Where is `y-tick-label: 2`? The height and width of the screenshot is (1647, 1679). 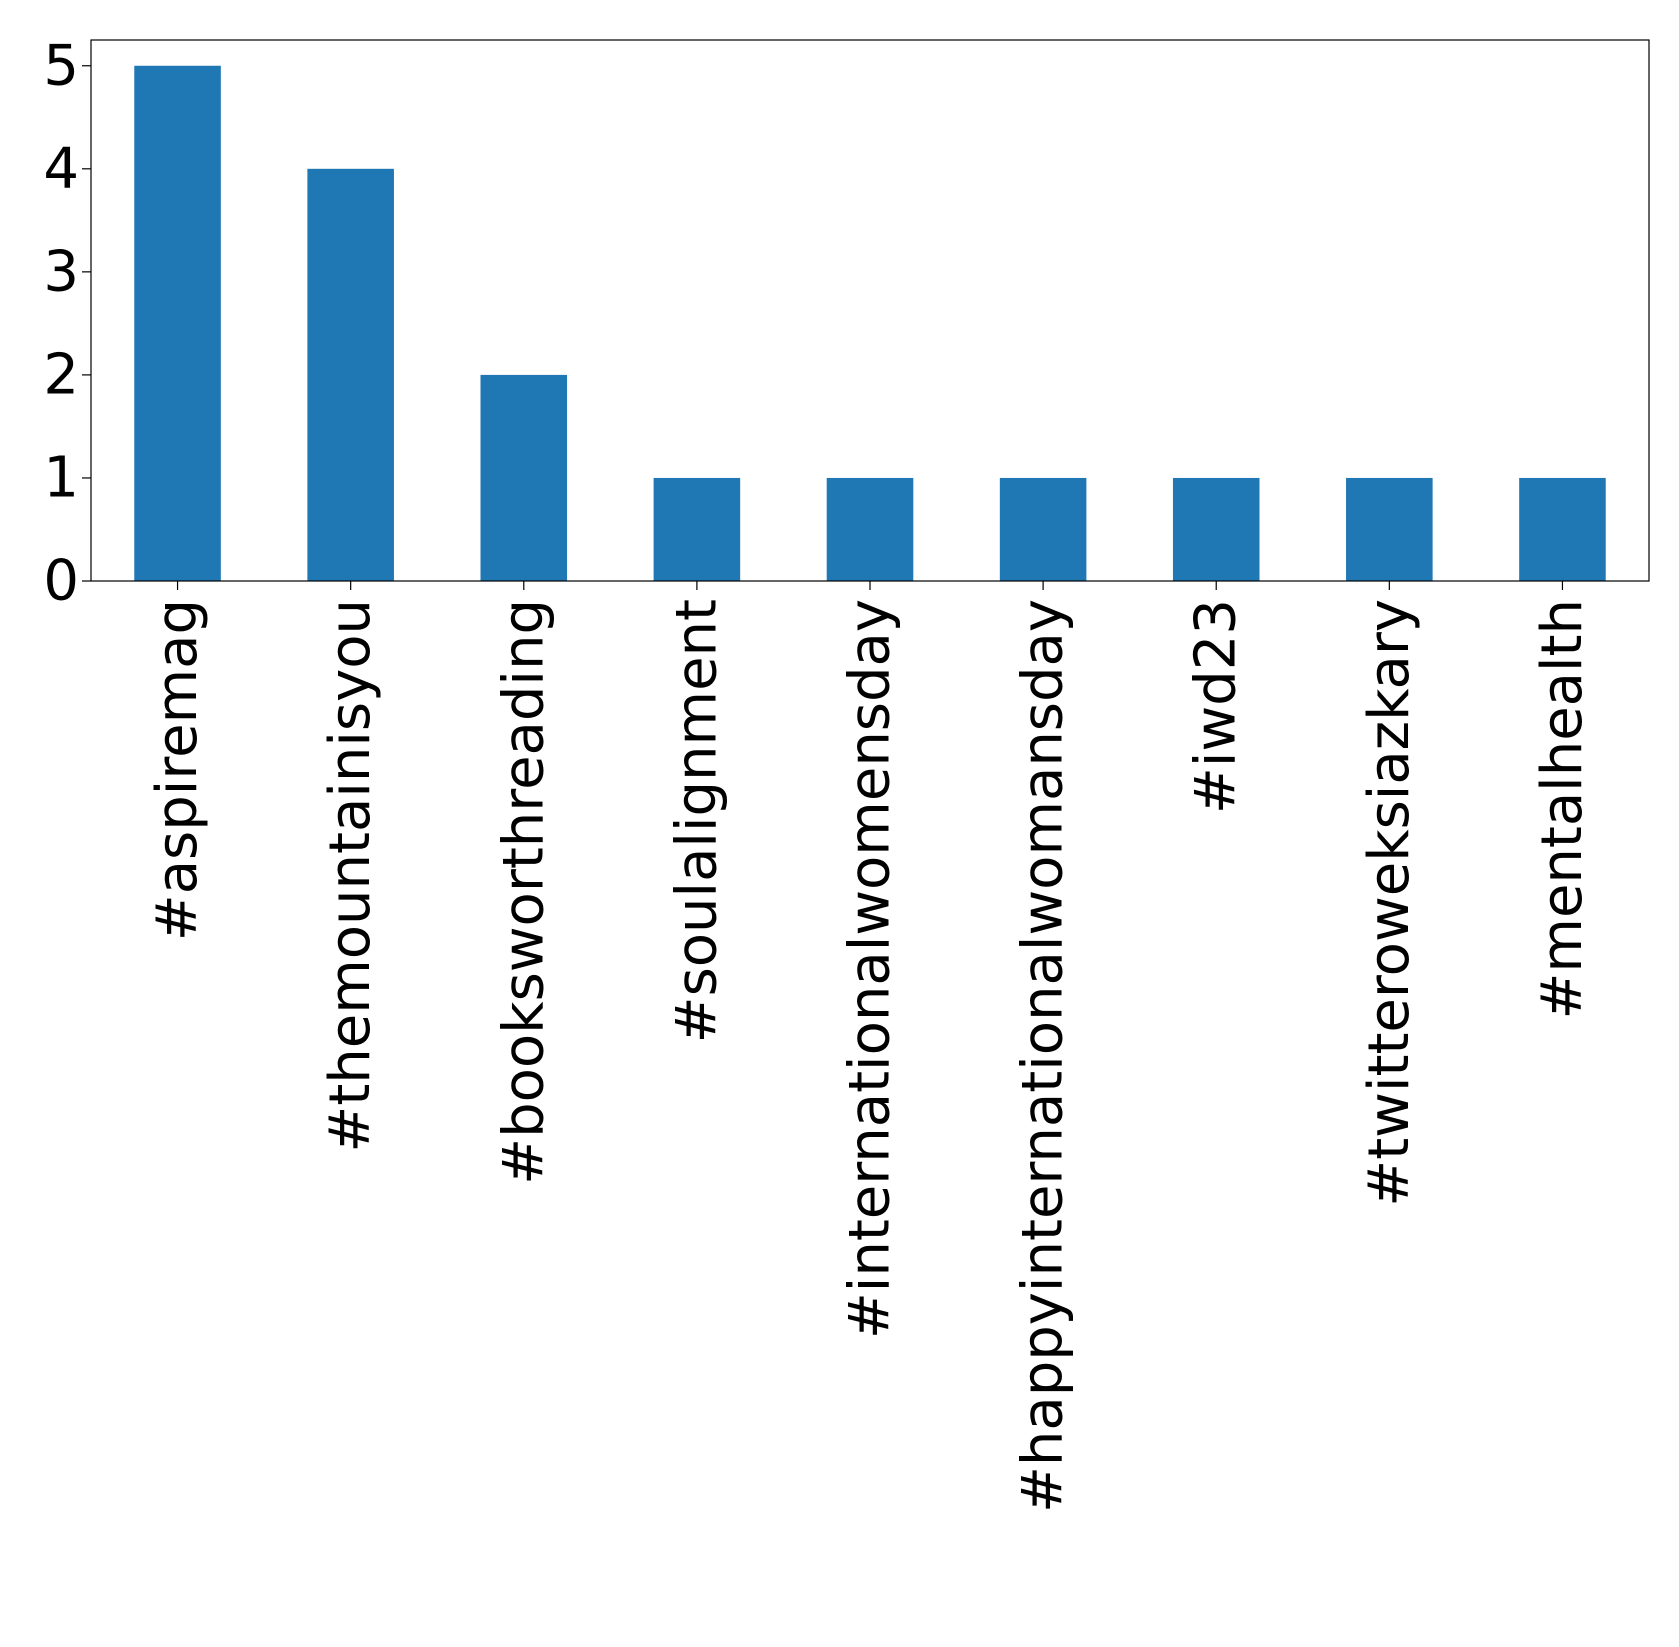
y-tick-label: 2 is located at coordinates (61, 374).